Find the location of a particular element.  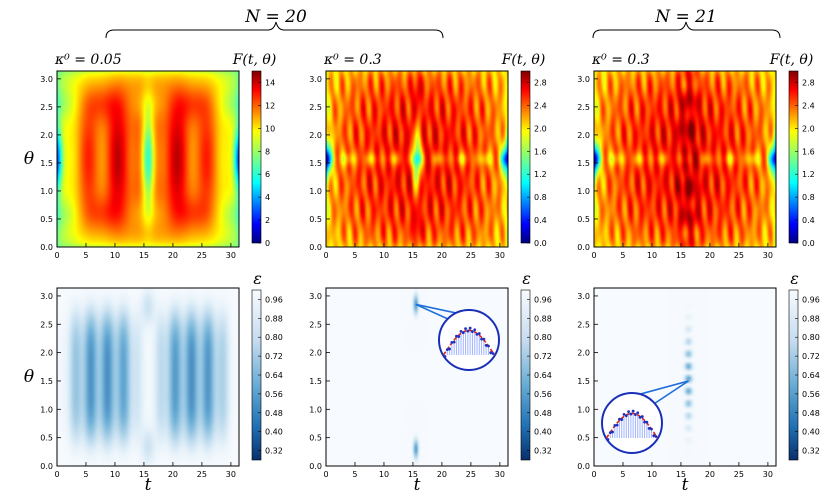

group-label-n20: N = 20 is located at coordinates (275, 17).